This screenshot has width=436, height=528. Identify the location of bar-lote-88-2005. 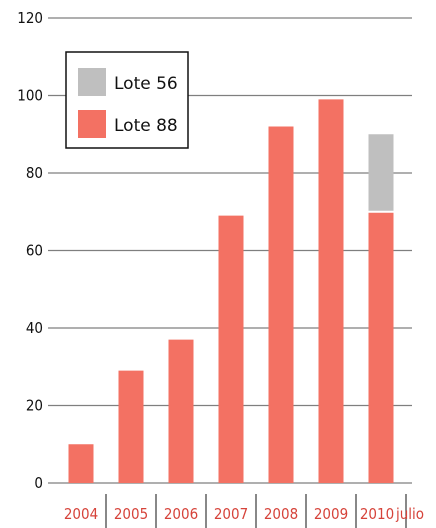
(131, 426).